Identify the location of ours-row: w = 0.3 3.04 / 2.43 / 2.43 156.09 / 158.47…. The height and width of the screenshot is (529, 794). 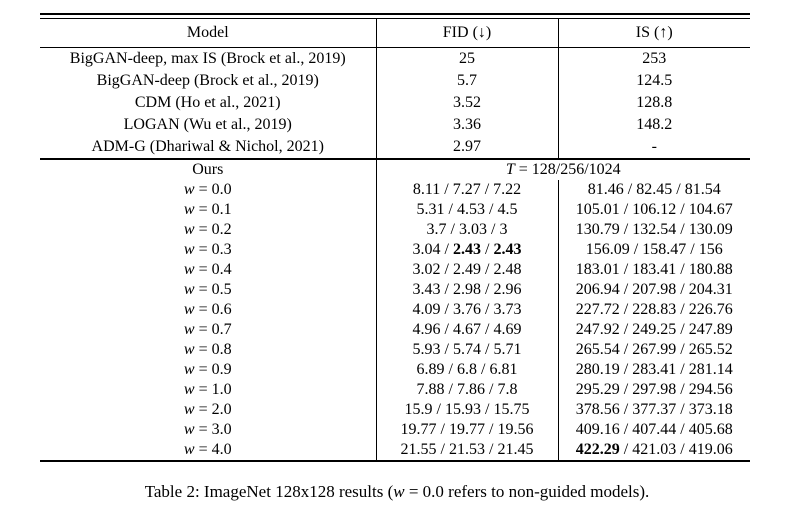
(395, 250).